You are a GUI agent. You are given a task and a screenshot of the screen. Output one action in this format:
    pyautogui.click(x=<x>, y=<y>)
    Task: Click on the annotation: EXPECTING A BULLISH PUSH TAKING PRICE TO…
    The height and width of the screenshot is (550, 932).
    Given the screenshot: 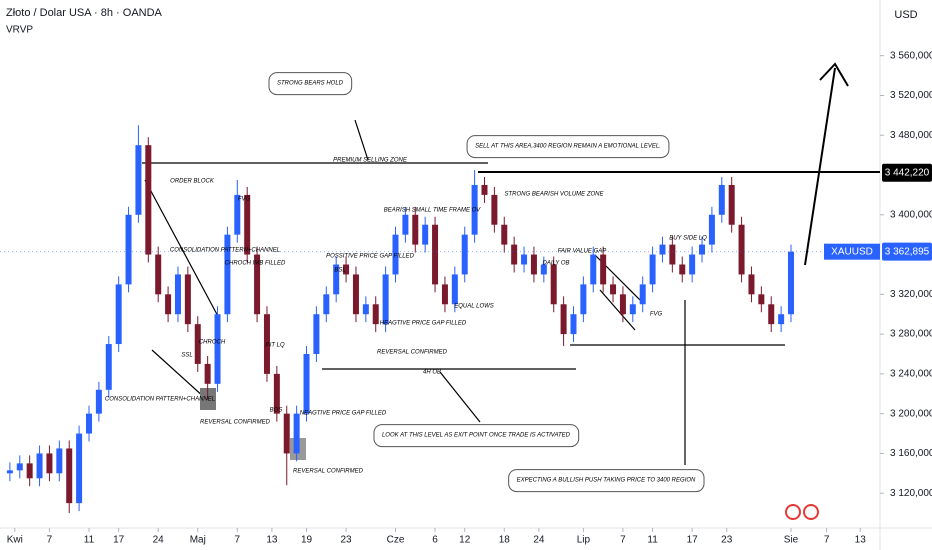 What is the action you would take?
    pyautogui.click(x=606, y=481)
    